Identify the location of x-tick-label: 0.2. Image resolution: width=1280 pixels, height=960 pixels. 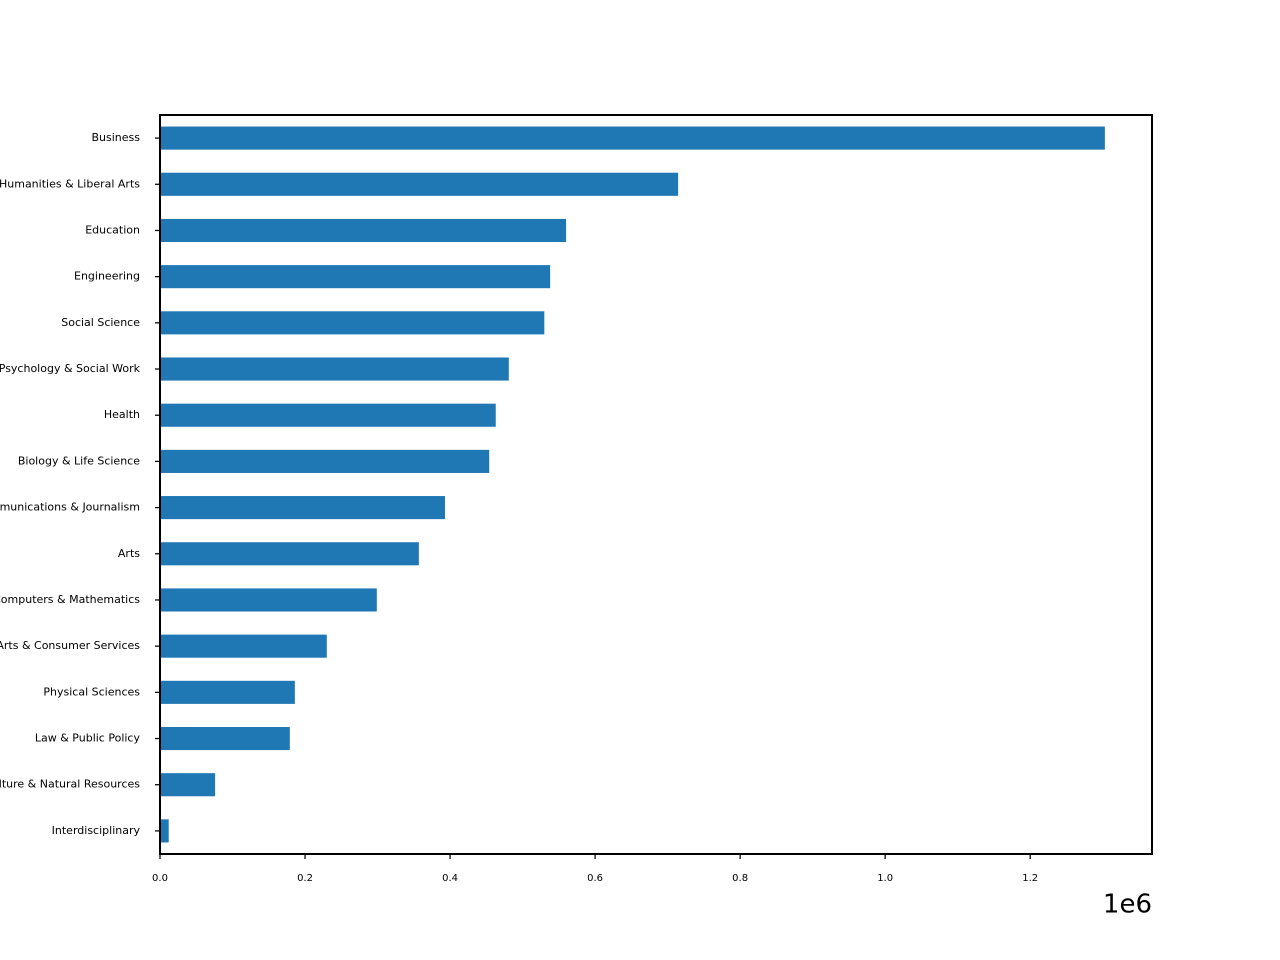
(305, 878).